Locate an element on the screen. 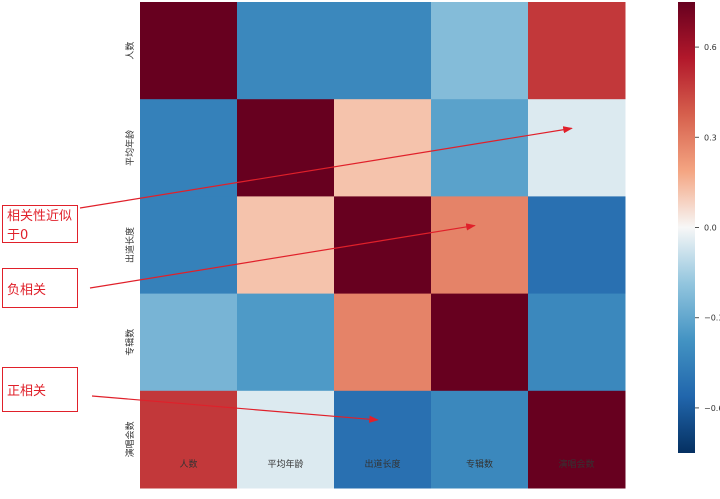 This screenshot has height=499, width=720. colorbar-tick-label: 0.3 is located at coordinates (710, 137).